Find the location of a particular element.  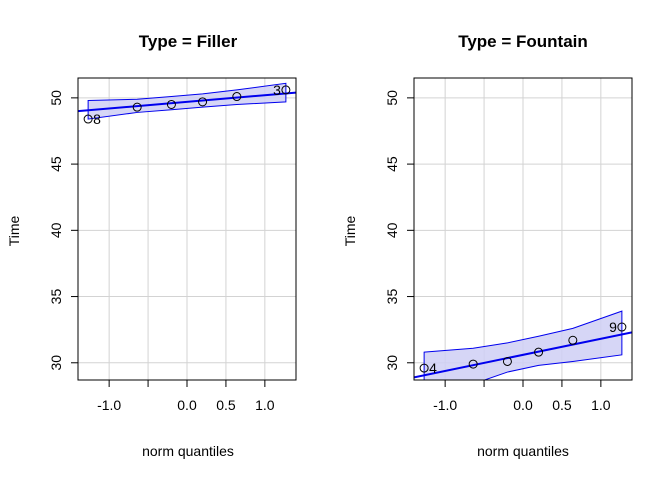

point-label: 8 is located at coordinates (97, 119).